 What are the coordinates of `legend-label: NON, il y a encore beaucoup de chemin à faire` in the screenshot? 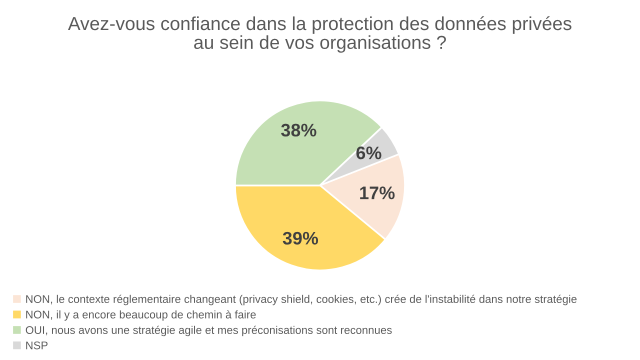 It's located at (141, 315).